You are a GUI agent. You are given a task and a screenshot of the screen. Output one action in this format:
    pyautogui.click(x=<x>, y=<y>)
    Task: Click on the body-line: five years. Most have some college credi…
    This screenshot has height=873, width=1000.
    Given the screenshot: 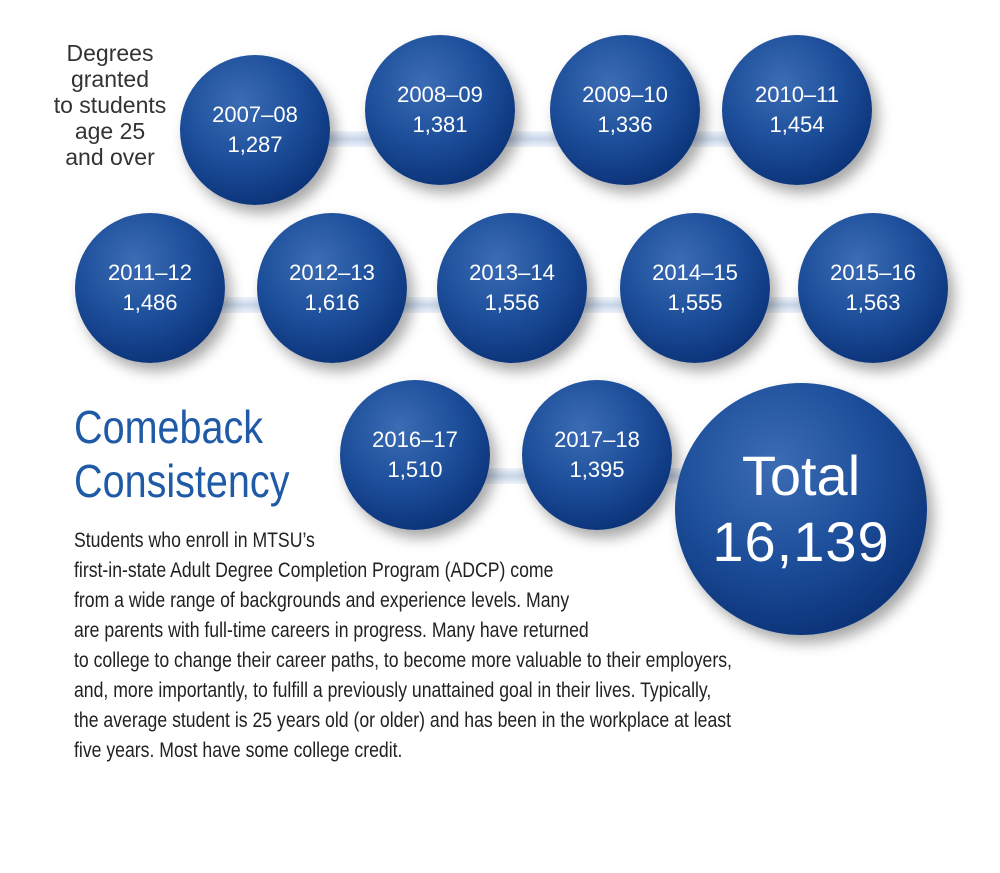 What is the action you would take?
    pyautogui.click(x=238, y=750)
    